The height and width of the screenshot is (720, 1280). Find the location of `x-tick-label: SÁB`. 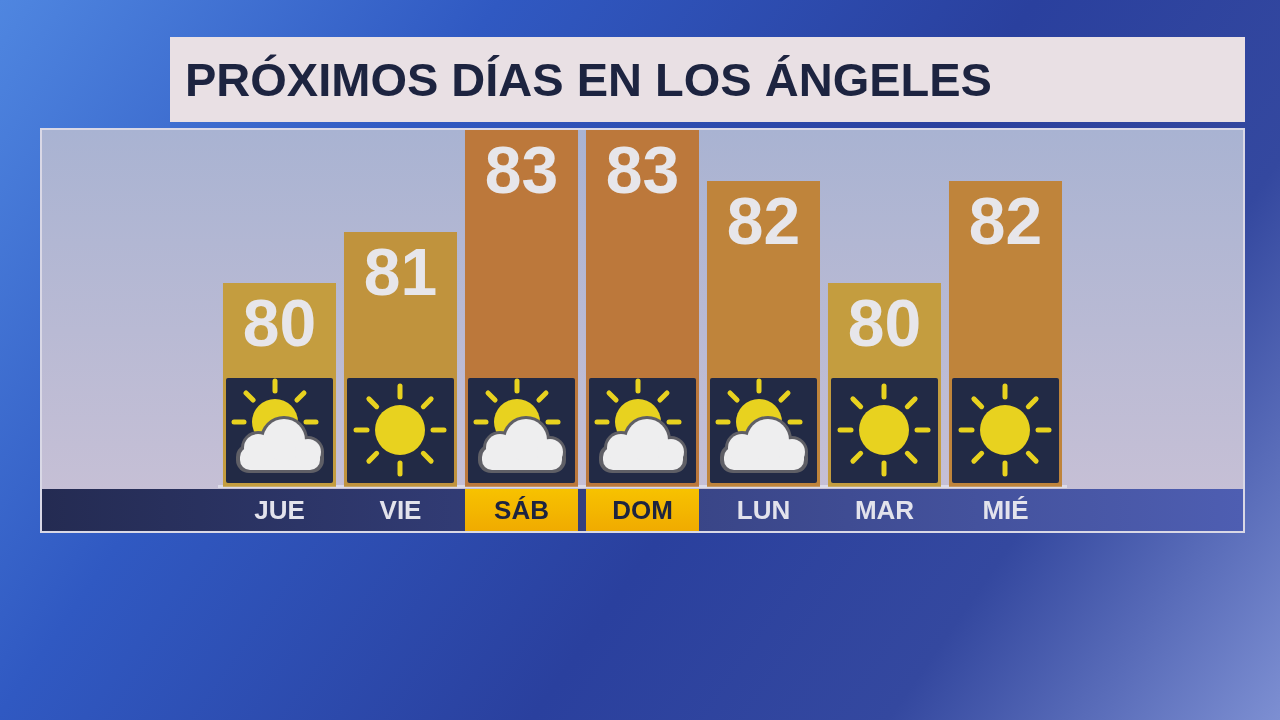

x-tick-label: SÁB is located at coordinates (521, 509).